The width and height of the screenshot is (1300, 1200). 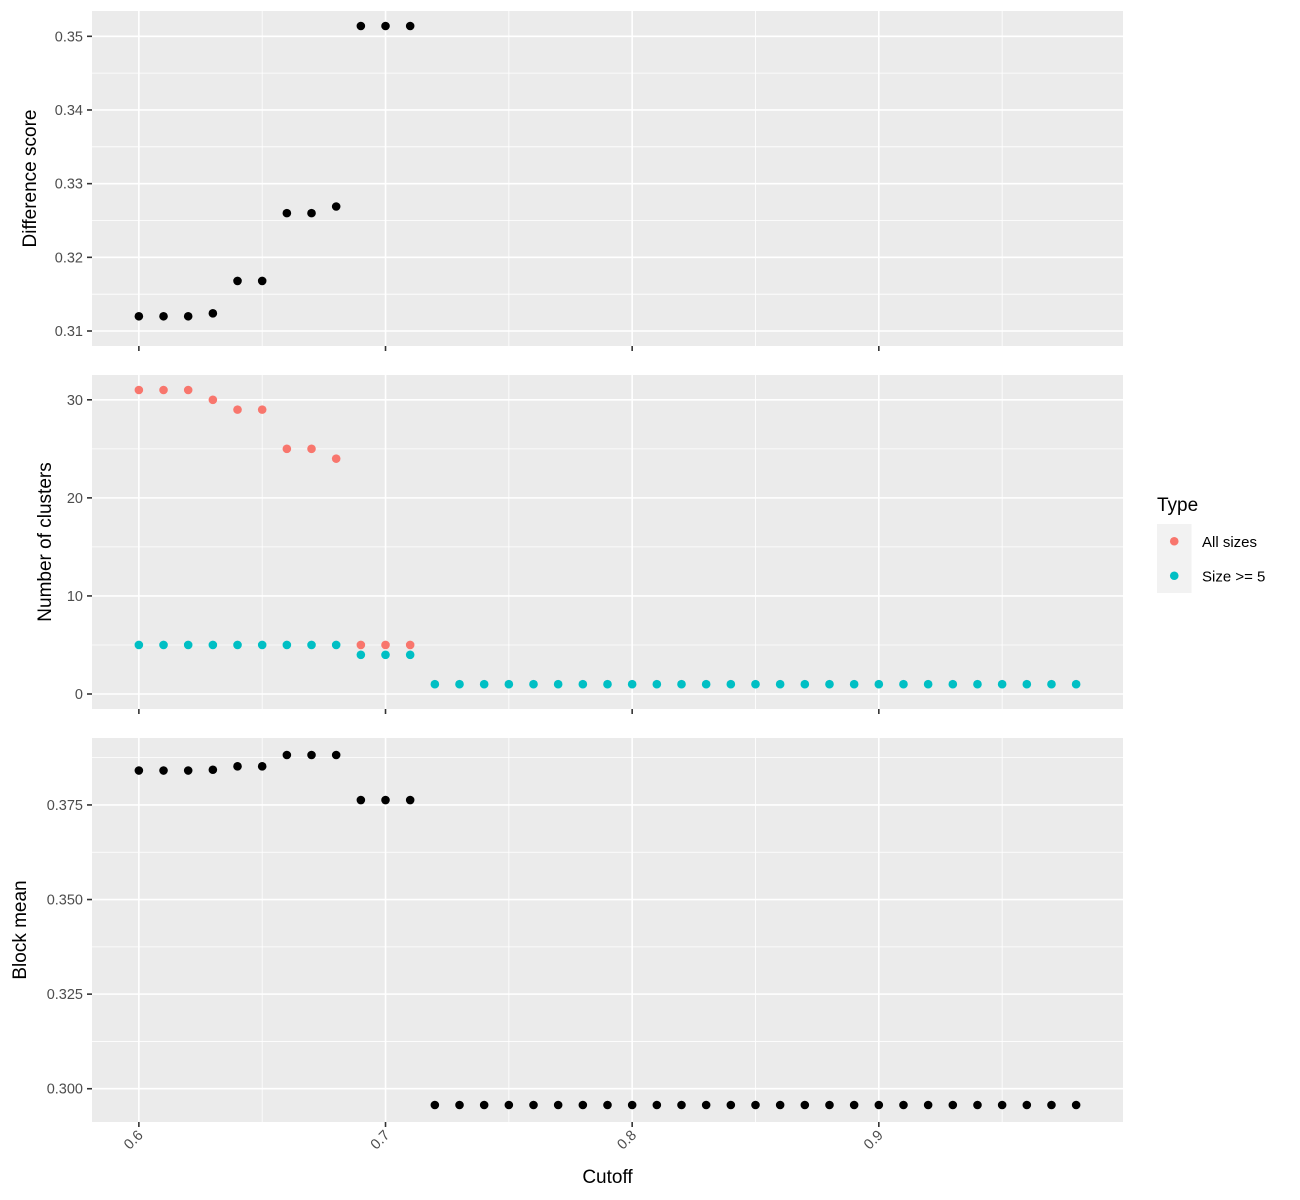 What do you see at coordinates (134, 1141) in the screenshot?
I see `x-tick-label: 0.6` at bounding box center [134, 1141].